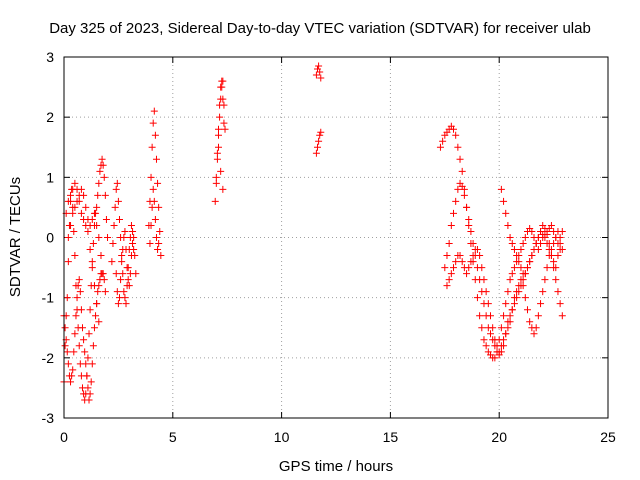 Image resolution: width=640 pixels, height=480 pixels. What do you see at coordinates (50, 117) in the screenshot?
I see `y-tick-label: 2` at bounding box center [50, 117].